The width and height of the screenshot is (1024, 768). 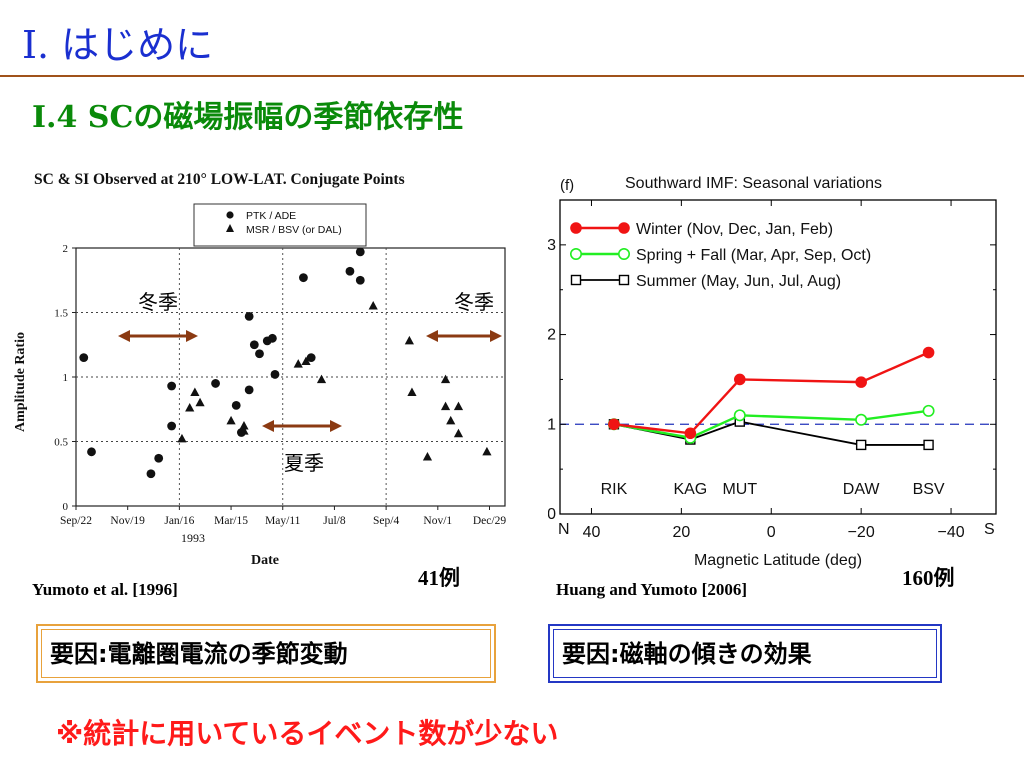 I want to click on right-legend-label: Winter (Nov, Dec, Jan, Feb), so click(x=734, y=229).